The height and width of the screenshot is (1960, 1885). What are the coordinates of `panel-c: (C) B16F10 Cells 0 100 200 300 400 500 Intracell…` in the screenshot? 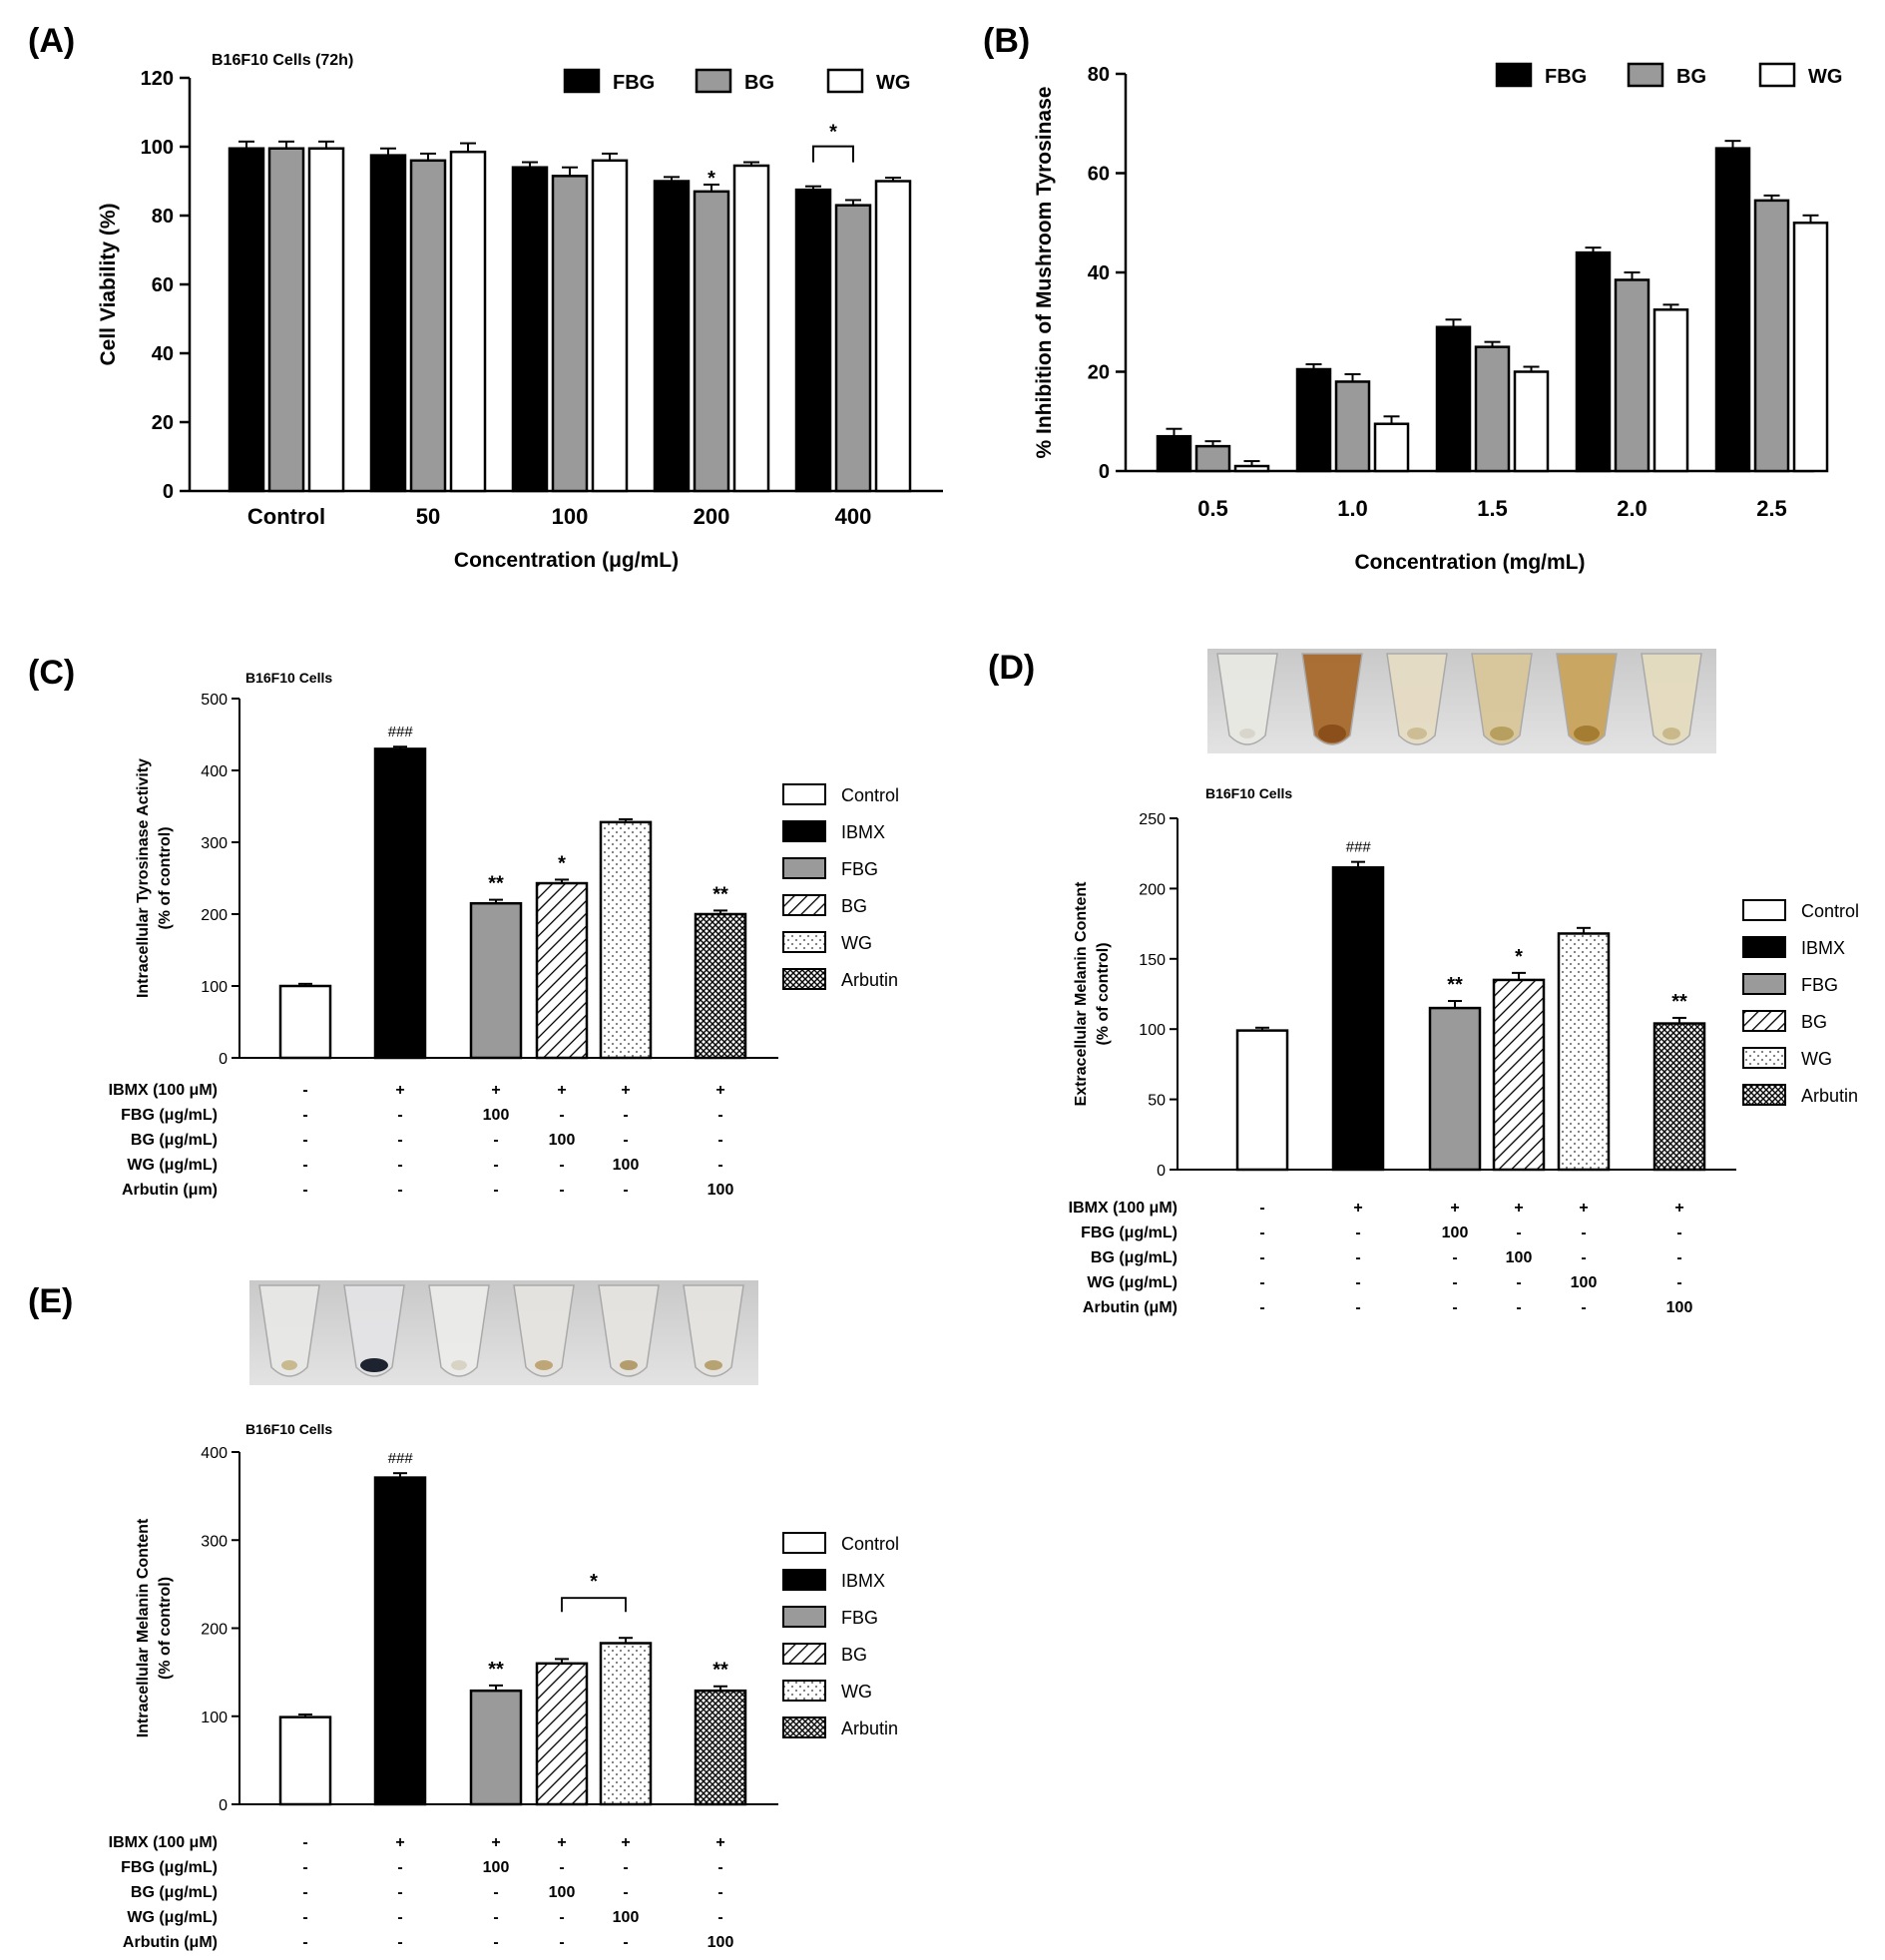 It's located at (463, 926).